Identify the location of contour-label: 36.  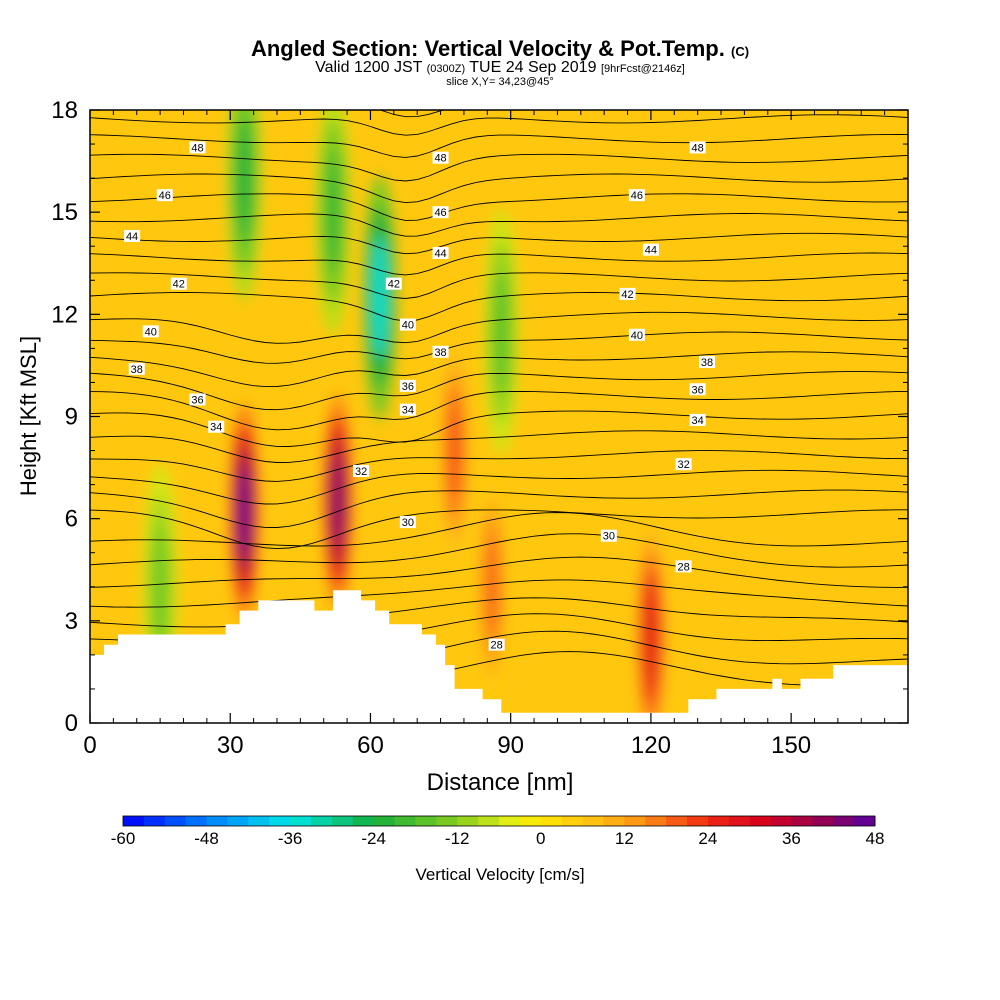
(697, 389).